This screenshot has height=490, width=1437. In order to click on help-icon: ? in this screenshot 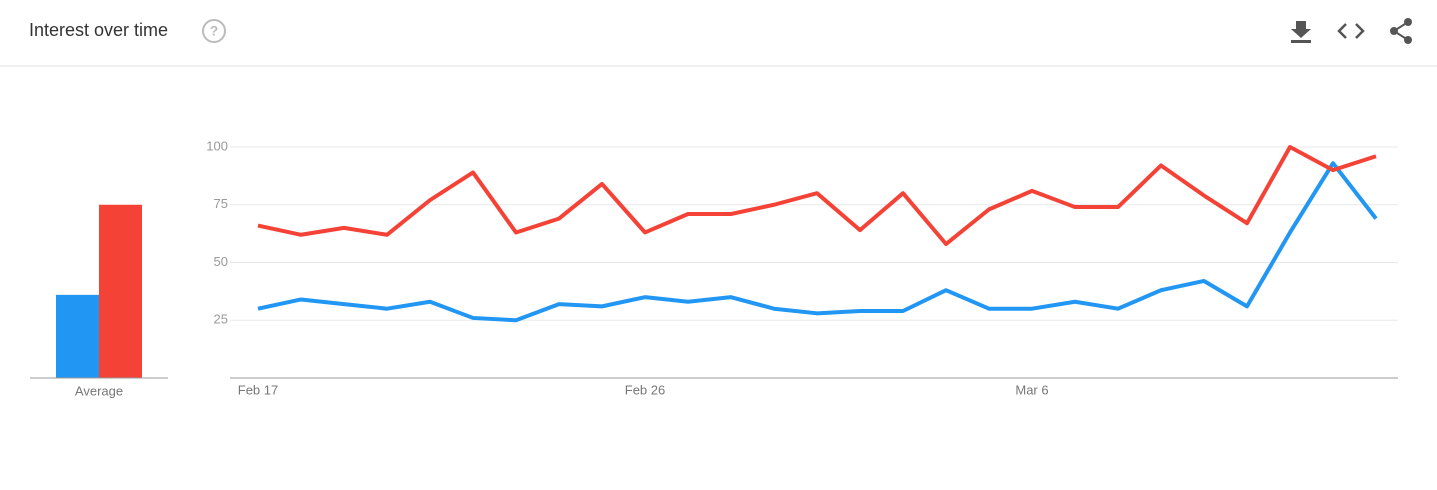, I will do `click(214, 31)`.